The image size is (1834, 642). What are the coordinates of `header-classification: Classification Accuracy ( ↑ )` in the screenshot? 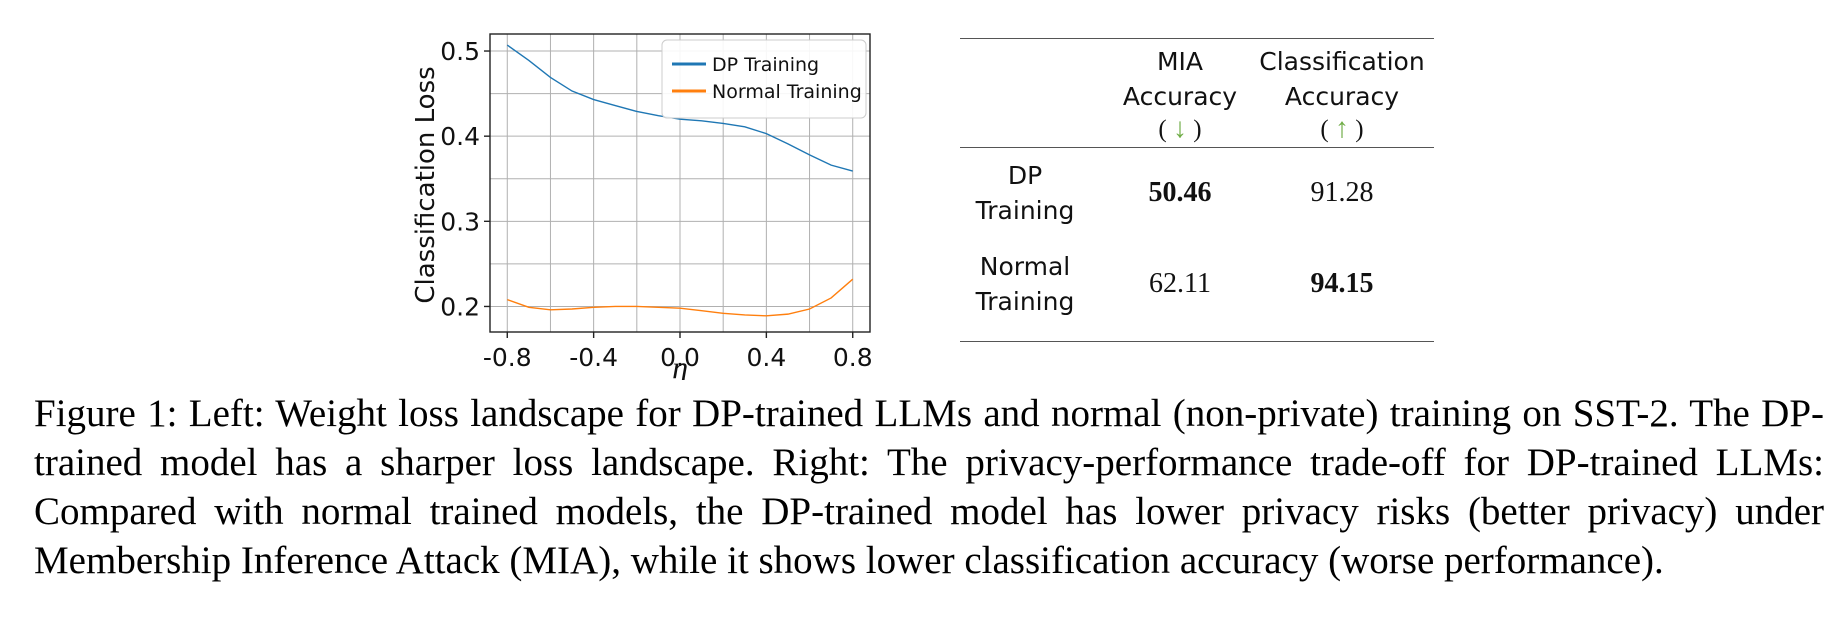 It's located at (1342, 94).